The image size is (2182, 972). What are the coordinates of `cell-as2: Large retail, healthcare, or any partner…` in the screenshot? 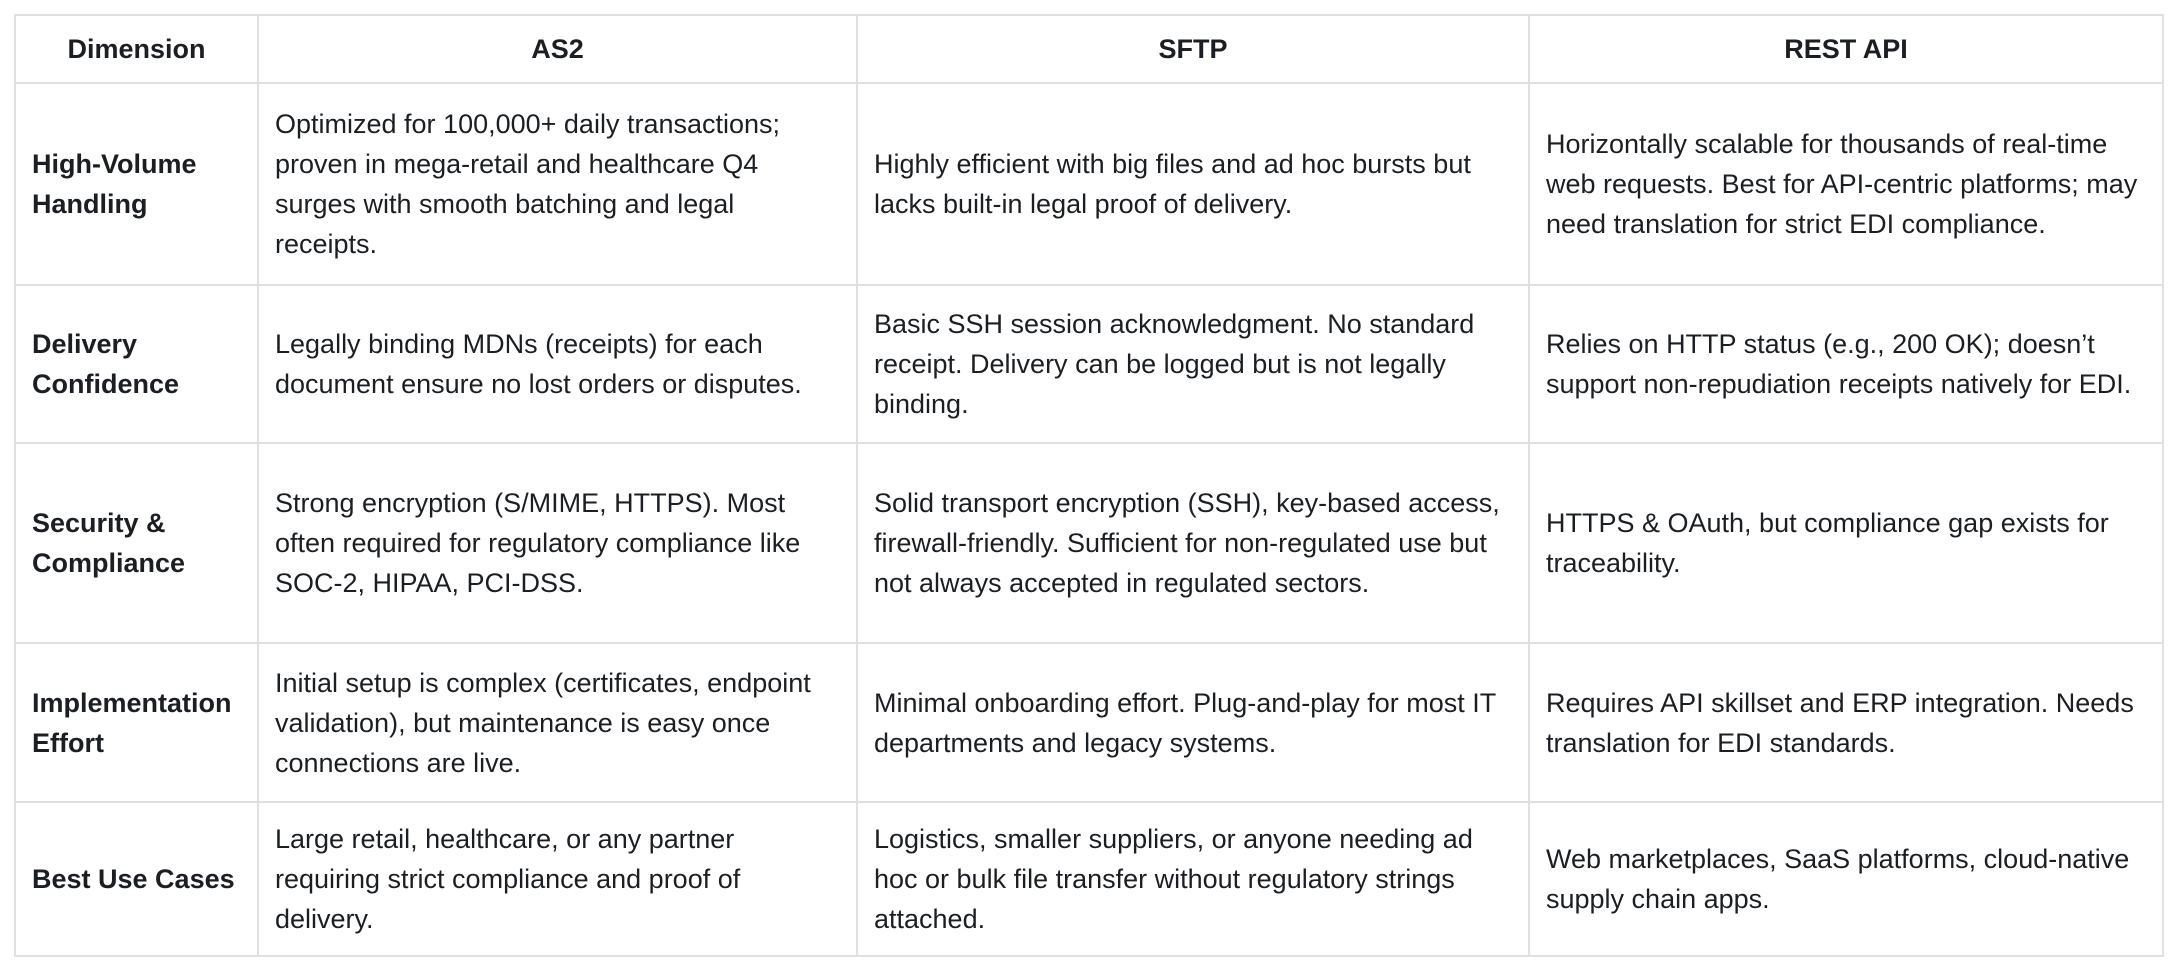 It's located at (557, 879).